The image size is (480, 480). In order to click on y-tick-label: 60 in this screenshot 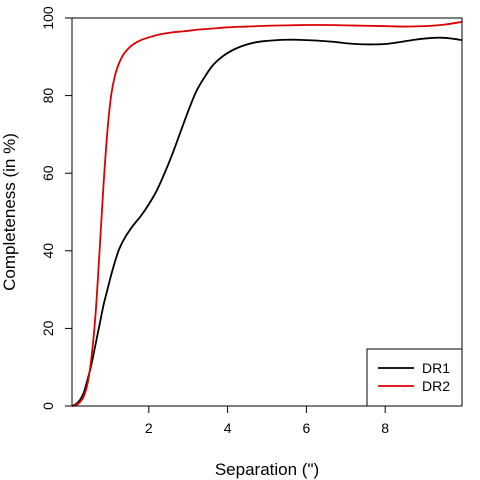, I will do `click(48, 173)`.